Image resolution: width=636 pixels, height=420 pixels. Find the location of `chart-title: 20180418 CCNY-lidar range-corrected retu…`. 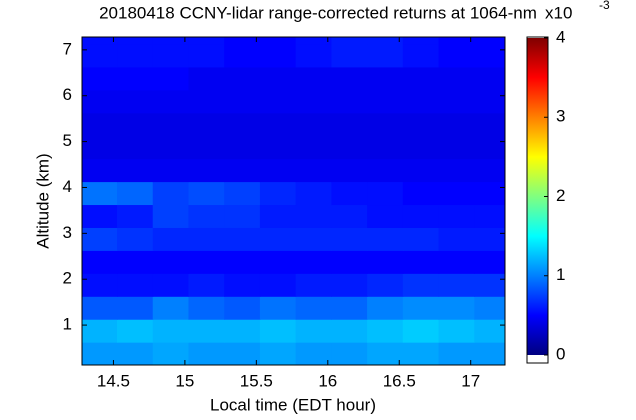

chart-title: 20180418 CCNY-lidar range-corrected retu… is located at coordinates (318, 12).